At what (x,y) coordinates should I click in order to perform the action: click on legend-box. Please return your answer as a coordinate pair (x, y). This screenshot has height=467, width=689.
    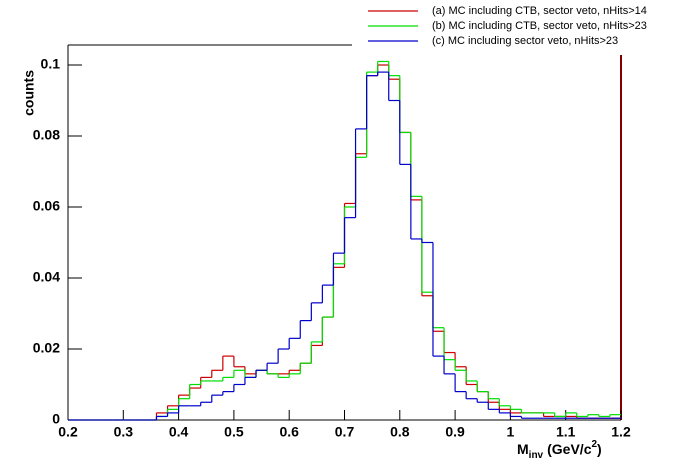
    Looking at the image, I should click on (521, 27).